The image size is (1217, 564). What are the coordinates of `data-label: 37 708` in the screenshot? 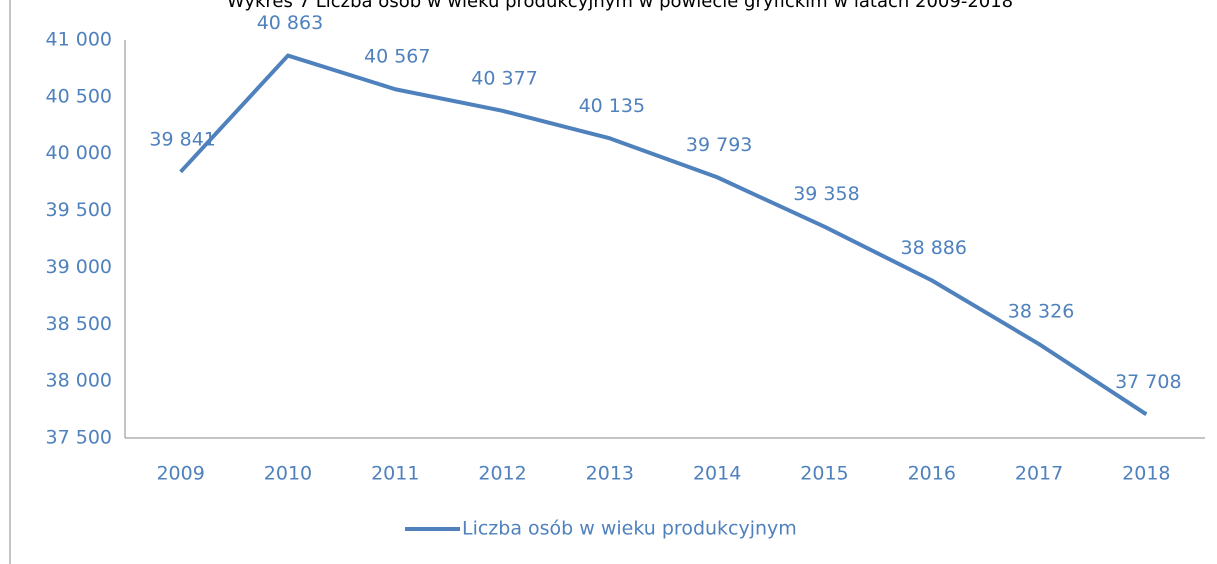 It's located at (1148, 382).